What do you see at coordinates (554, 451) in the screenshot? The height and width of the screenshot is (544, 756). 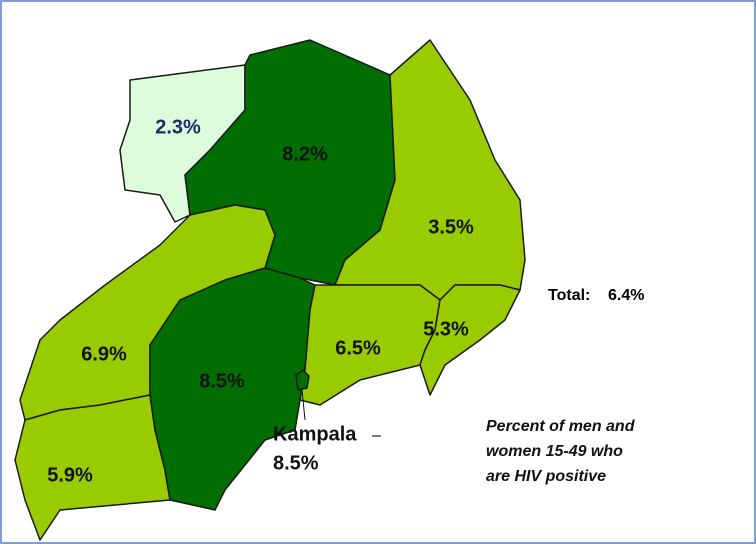 I see `caption-line: women 15-49 who` at bounding box center [554, 451].